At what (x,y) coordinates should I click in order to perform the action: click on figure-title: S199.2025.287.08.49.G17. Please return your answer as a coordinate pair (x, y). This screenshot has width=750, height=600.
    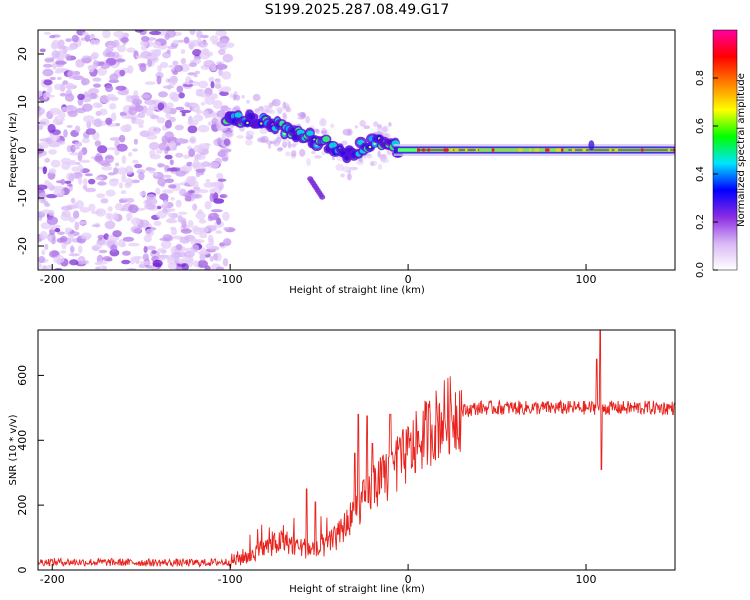
    Looking at the image, I should click on (357, 10).